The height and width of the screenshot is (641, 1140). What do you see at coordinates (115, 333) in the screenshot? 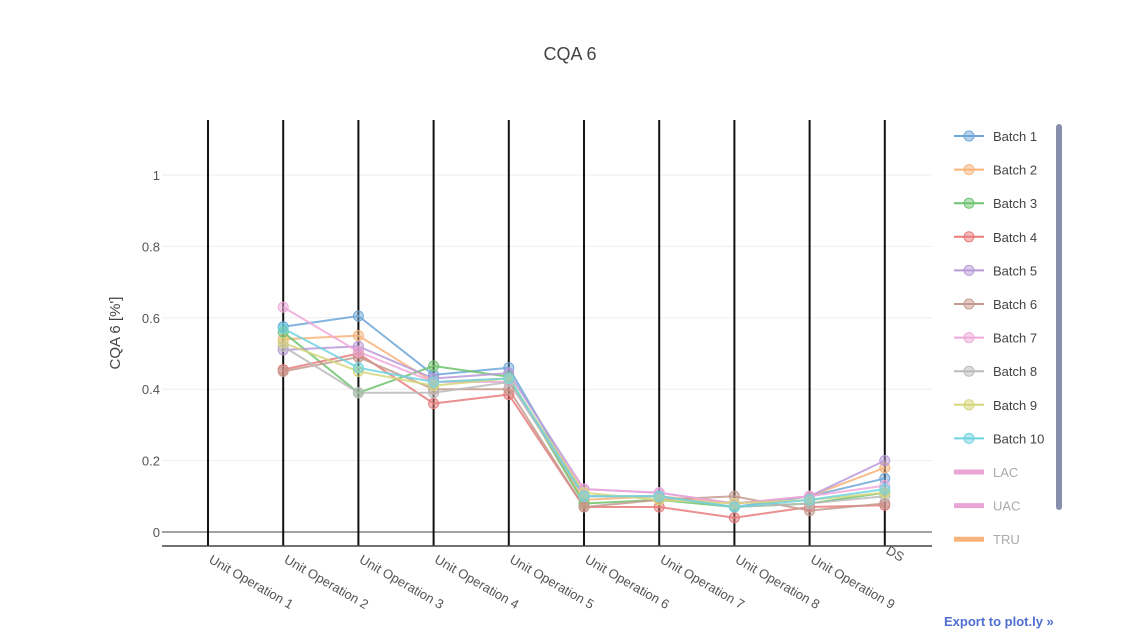
I see `y-axis-label: CQA 6 [%']` at bounding box center [115, 333].